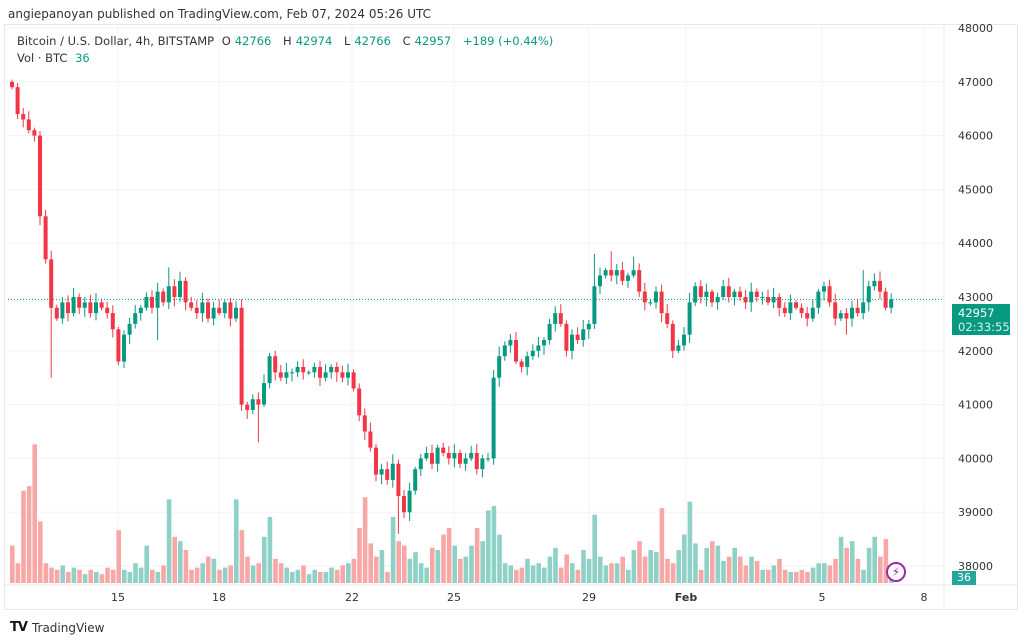 This screenshot has height=643, width=1024. What do you see at coordinates (19, 627) in the screenshot?
I see `tradingview-logo-icon: TV` at bounding box center [19, 627].